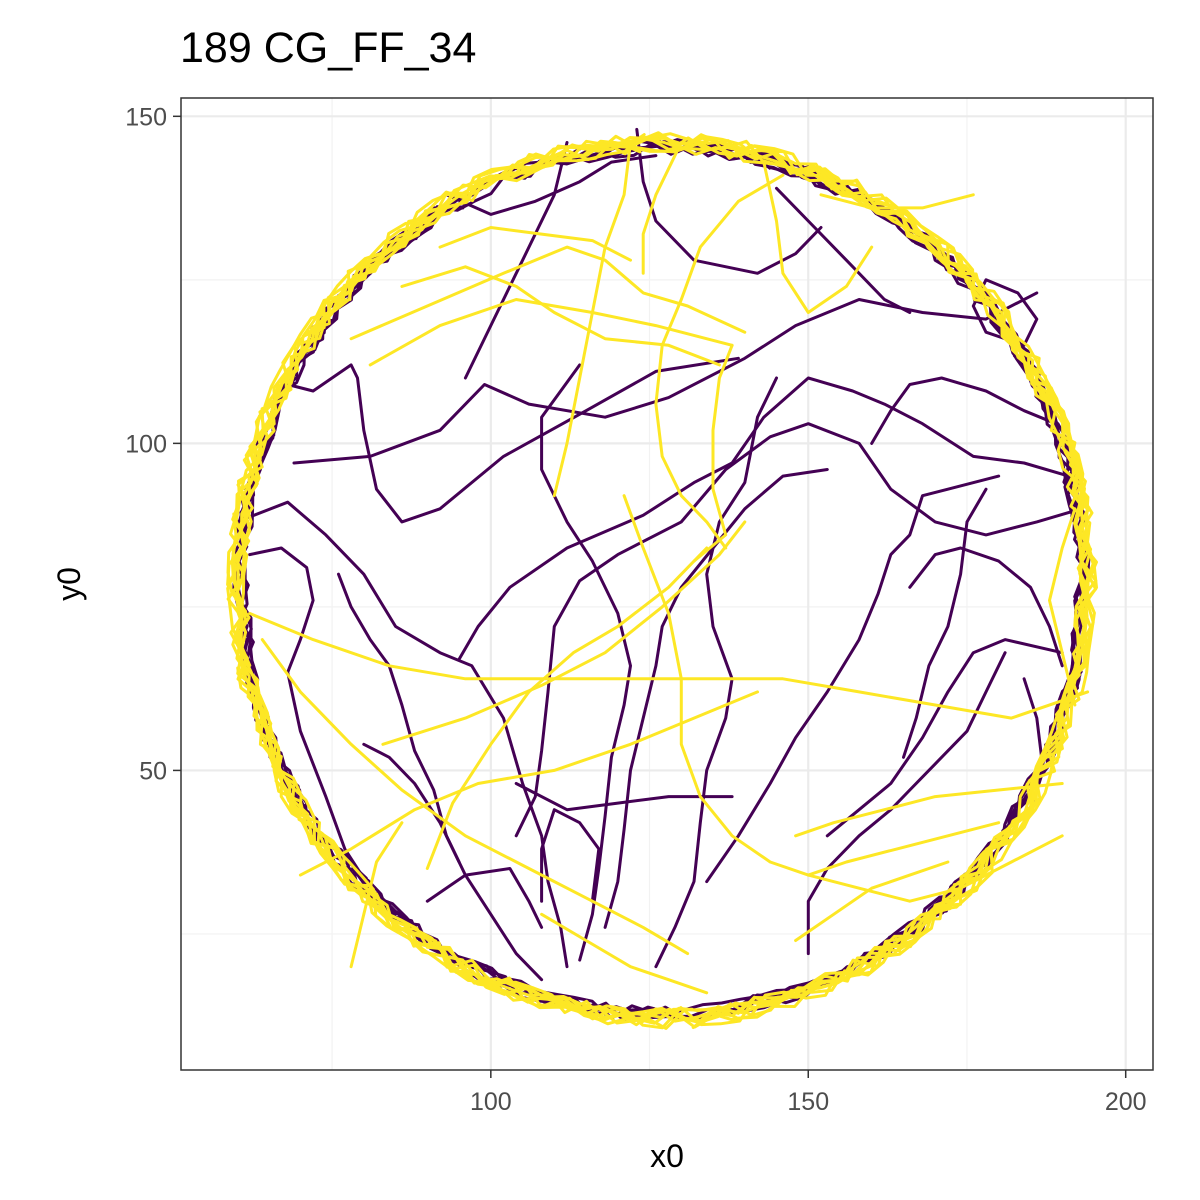 The height and width of the screenshot is (1200, 1200). Describe the element at coordinates (667, 1156) in the screenshot. I see `x-axis-title: x0` at that location.